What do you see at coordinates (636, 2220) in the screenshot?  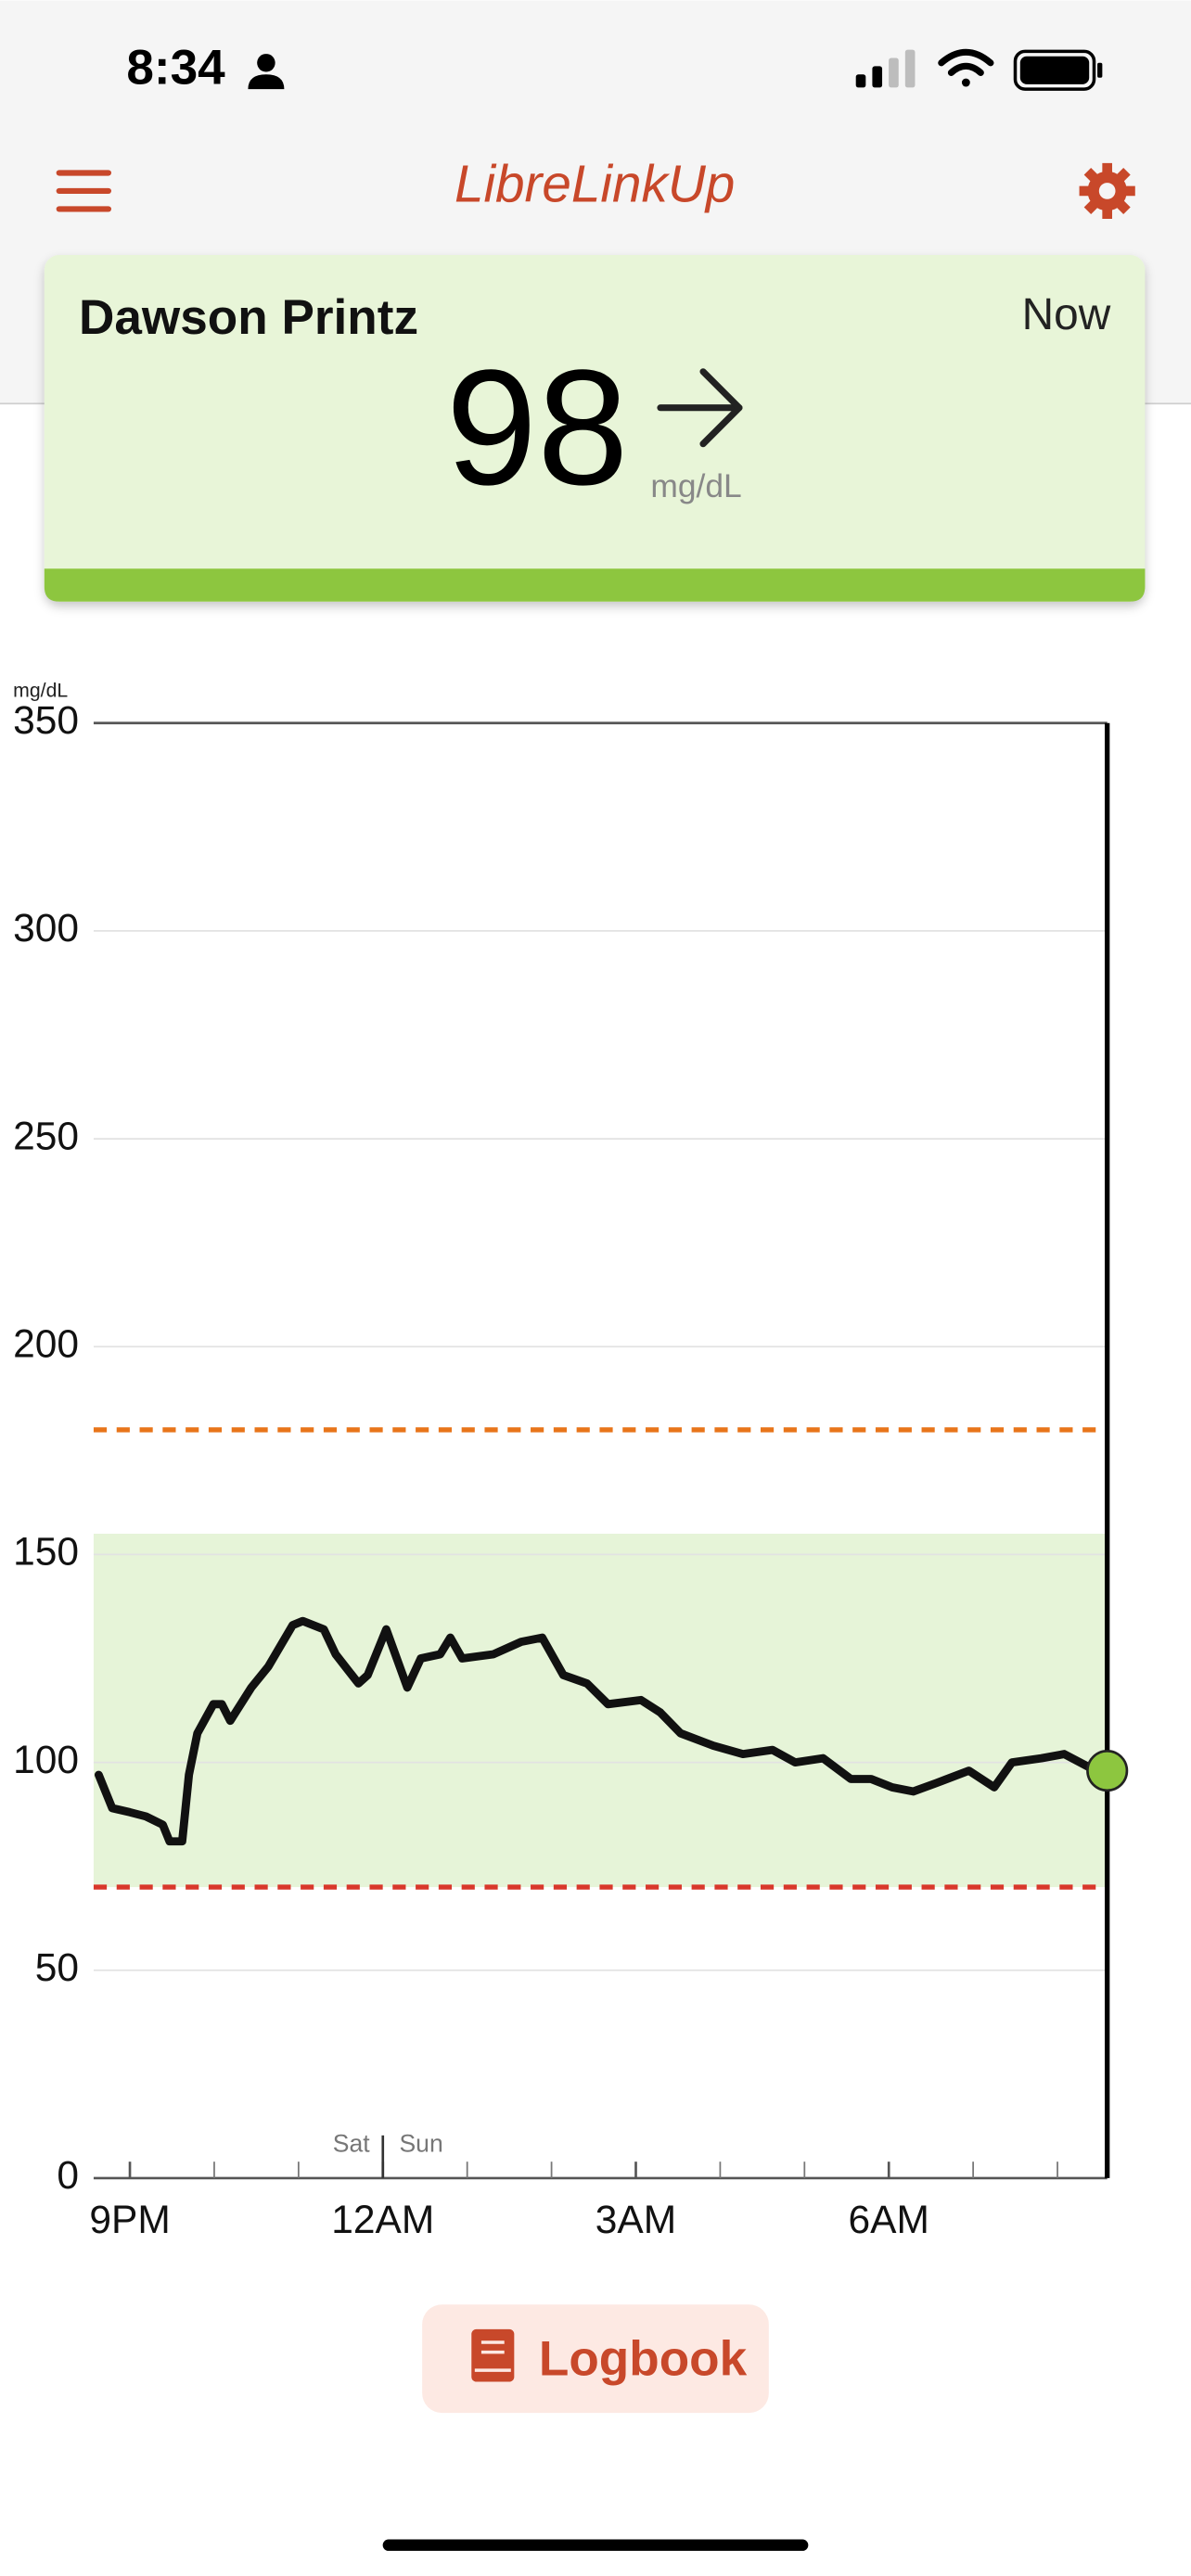 I see `x-tick-label: 3AM` at bounding box center [636, 2220].